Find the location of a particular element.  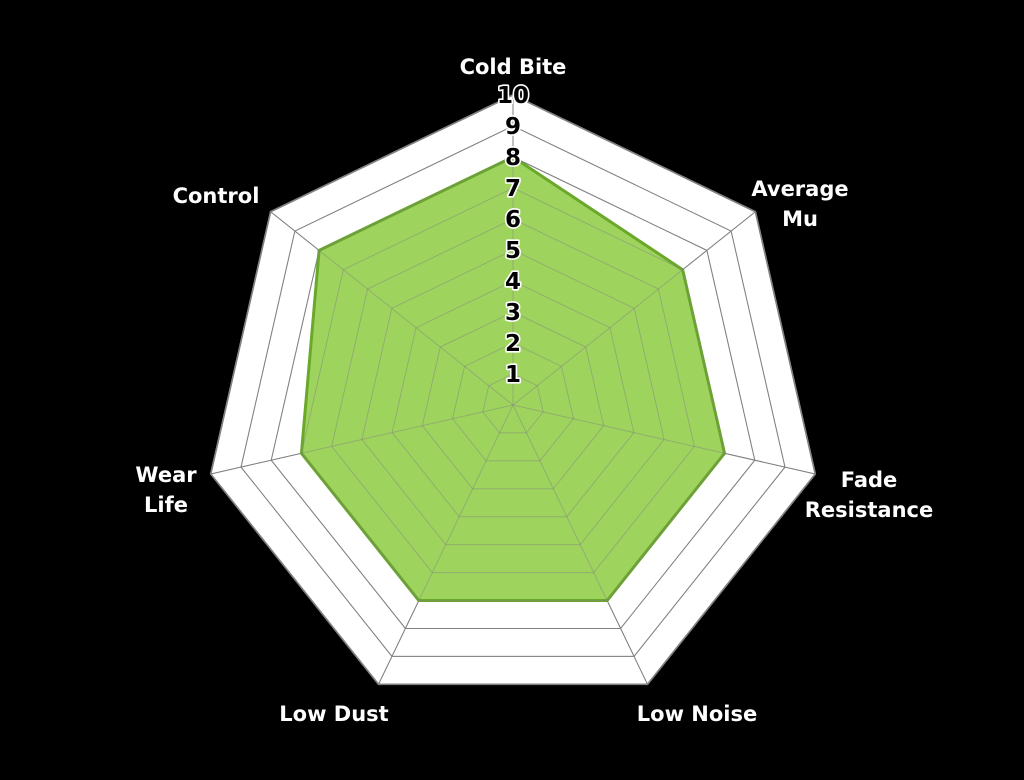

axis-label-average-mu: Average Mu is located at coordinates (799, 204).